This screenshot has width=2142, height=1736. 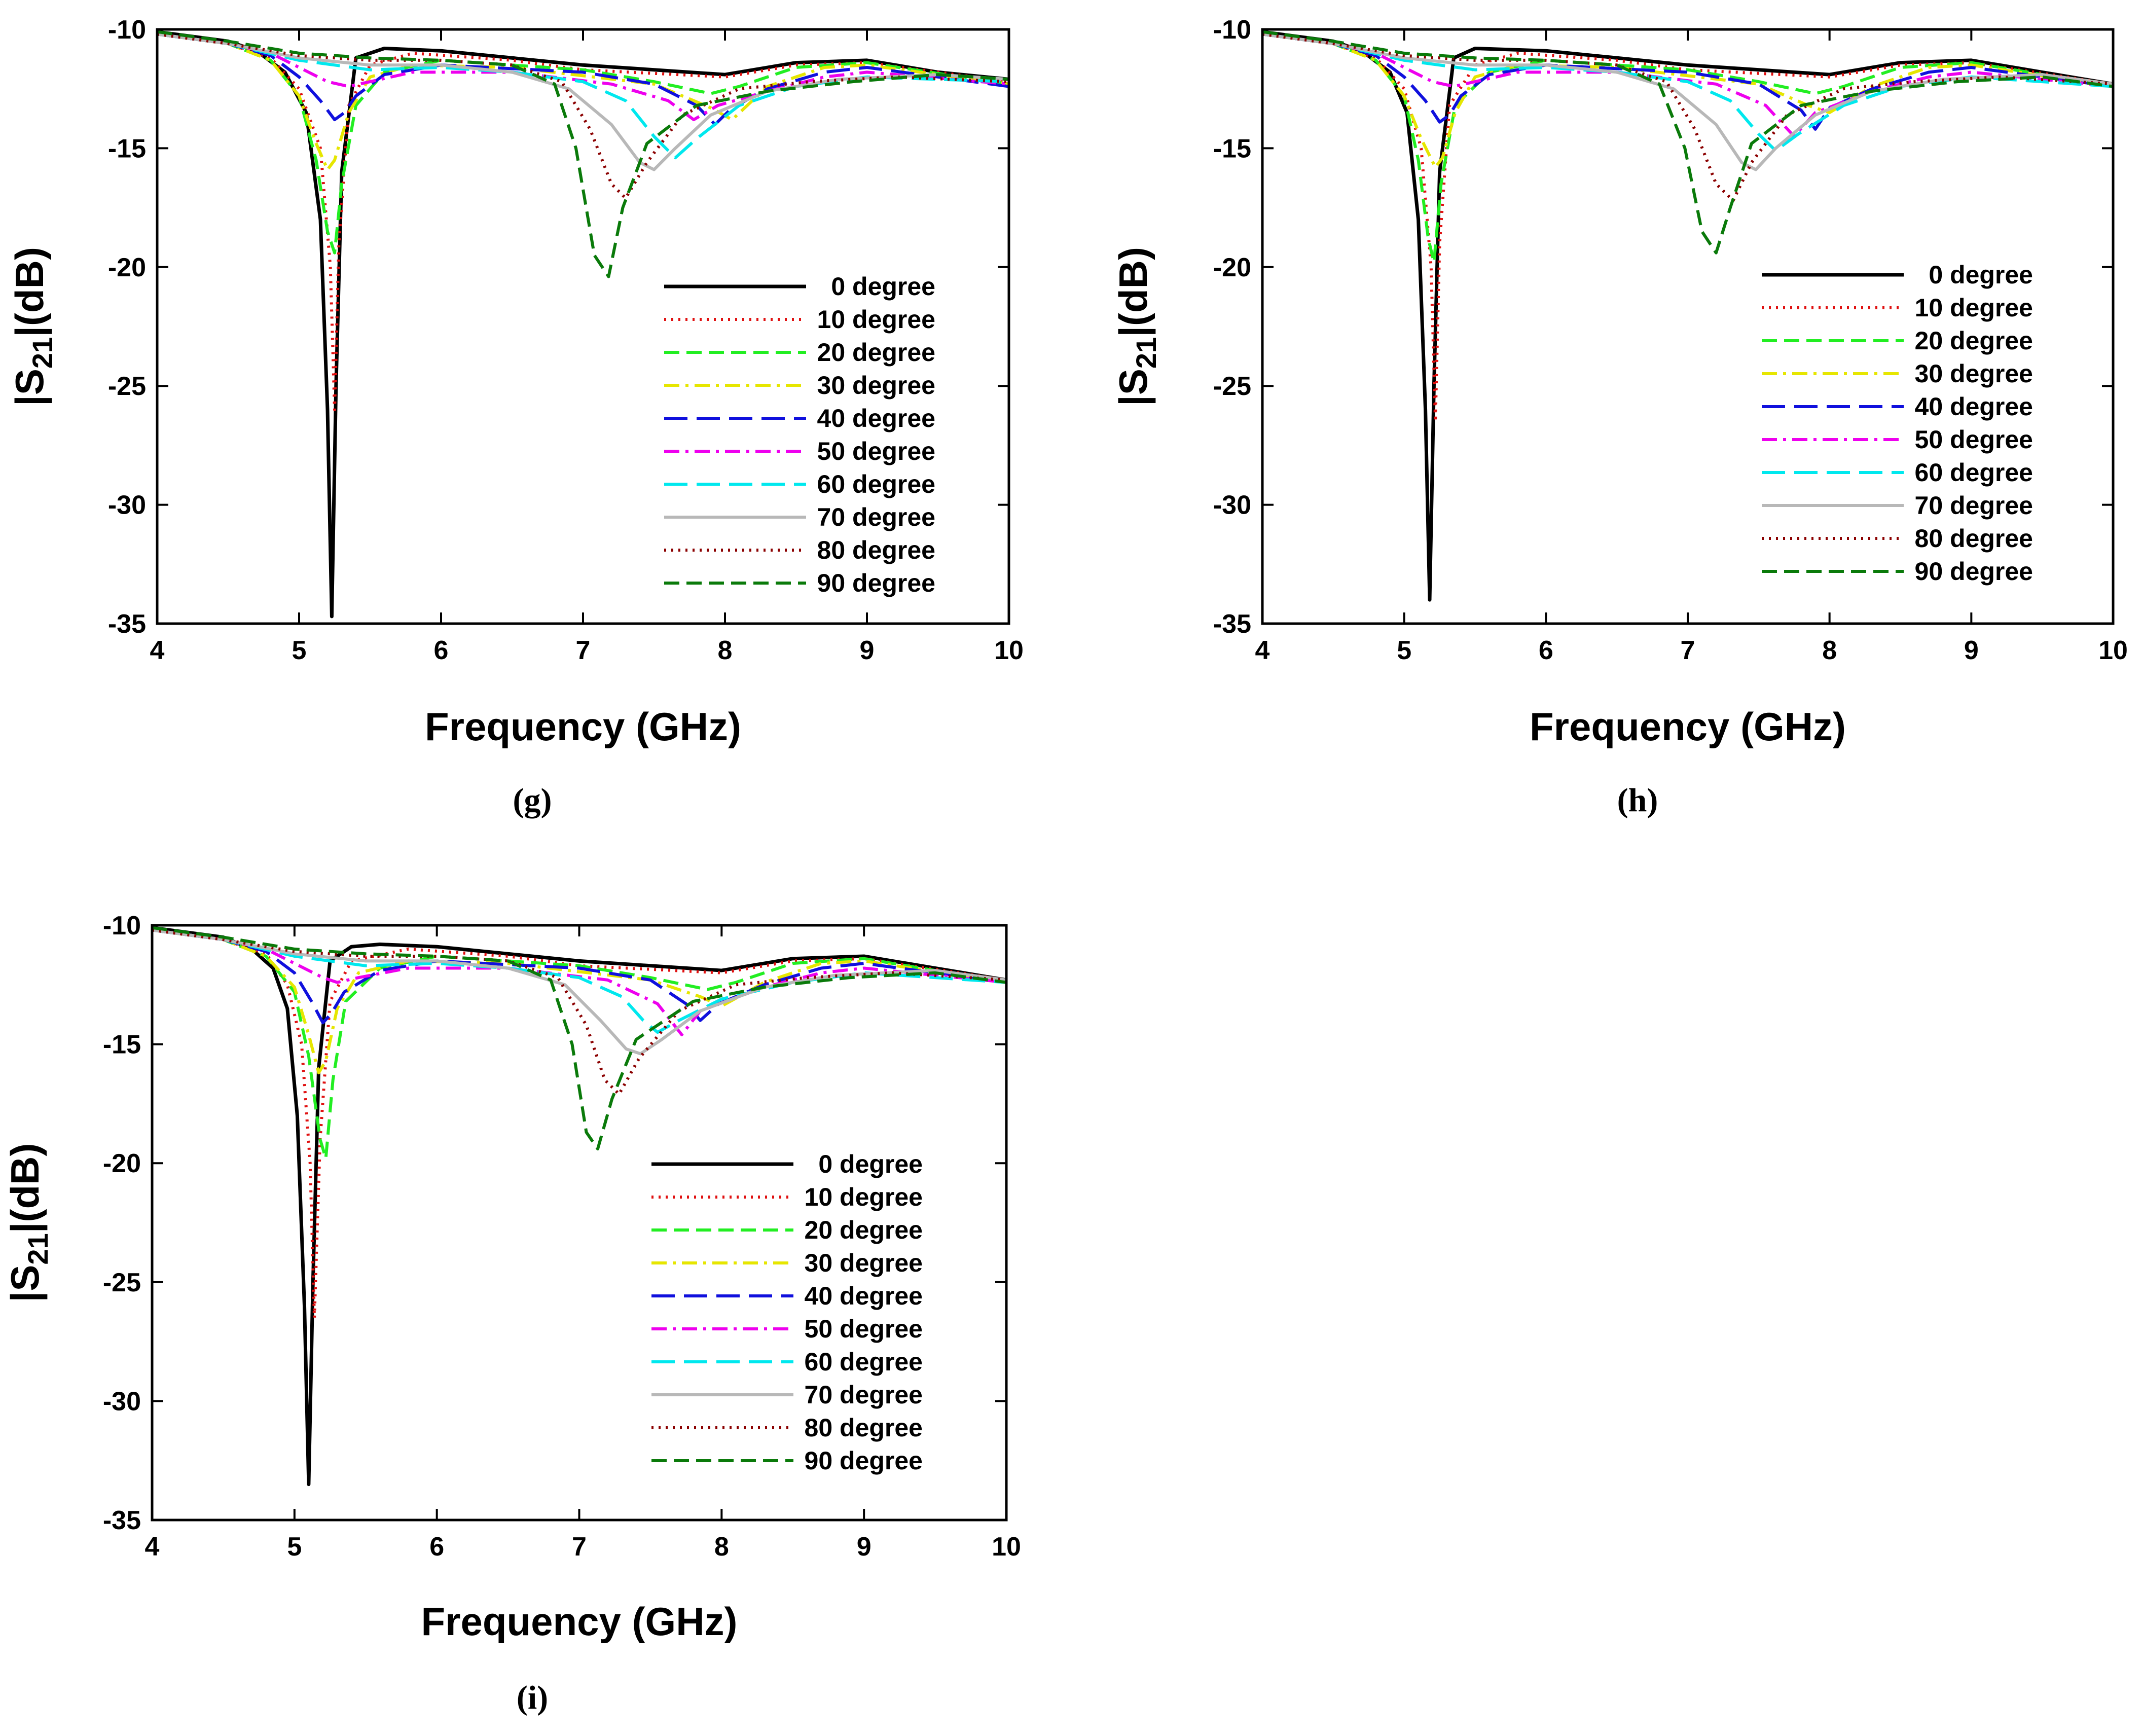 I want to click on series-line-10-degree, so click(x=1688, y=227).